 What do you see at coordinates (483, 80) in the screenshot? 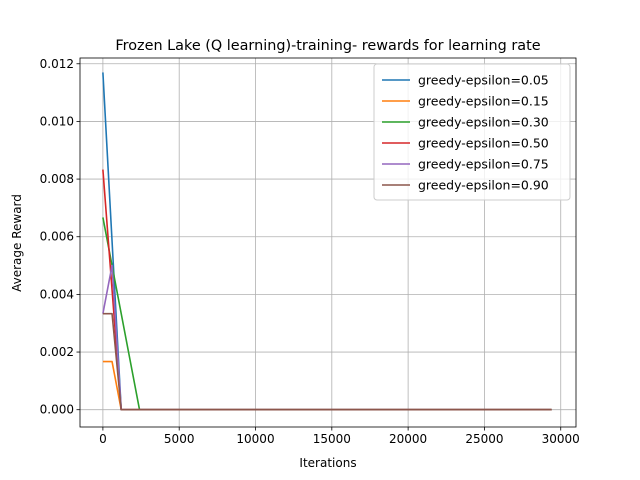
I see `legend-label: greedy-epsilon=0.05` at bounding box center [483, 80].